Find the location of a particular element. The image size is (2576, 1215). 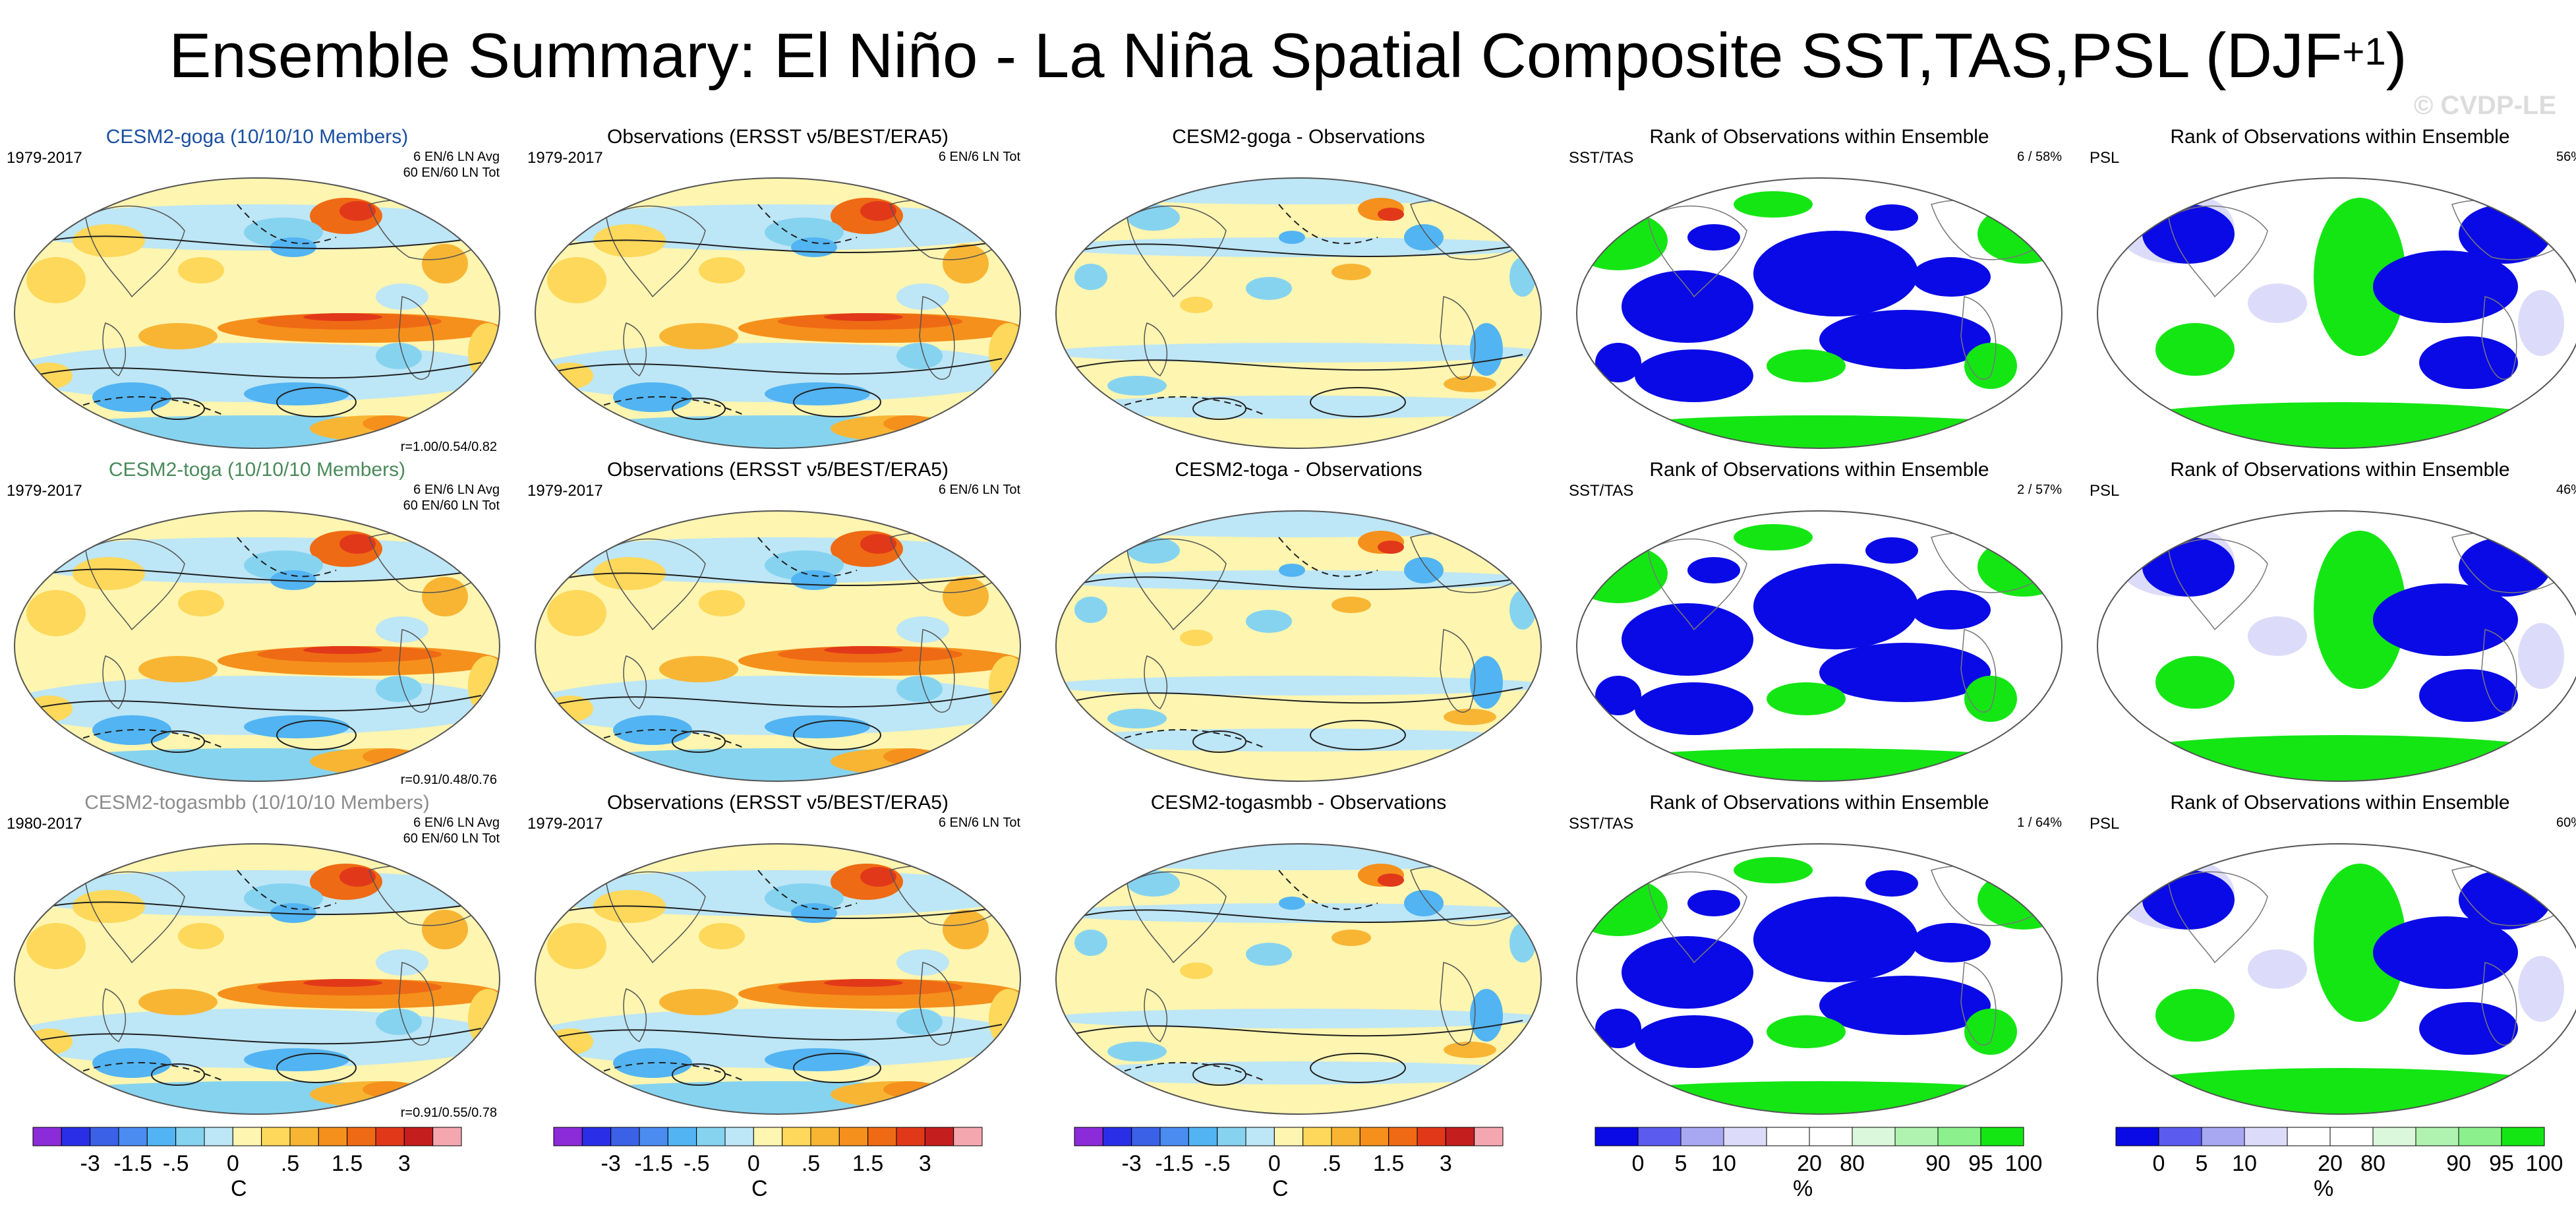

panel-info-line: 56% is located at coordinates (2566, 157).